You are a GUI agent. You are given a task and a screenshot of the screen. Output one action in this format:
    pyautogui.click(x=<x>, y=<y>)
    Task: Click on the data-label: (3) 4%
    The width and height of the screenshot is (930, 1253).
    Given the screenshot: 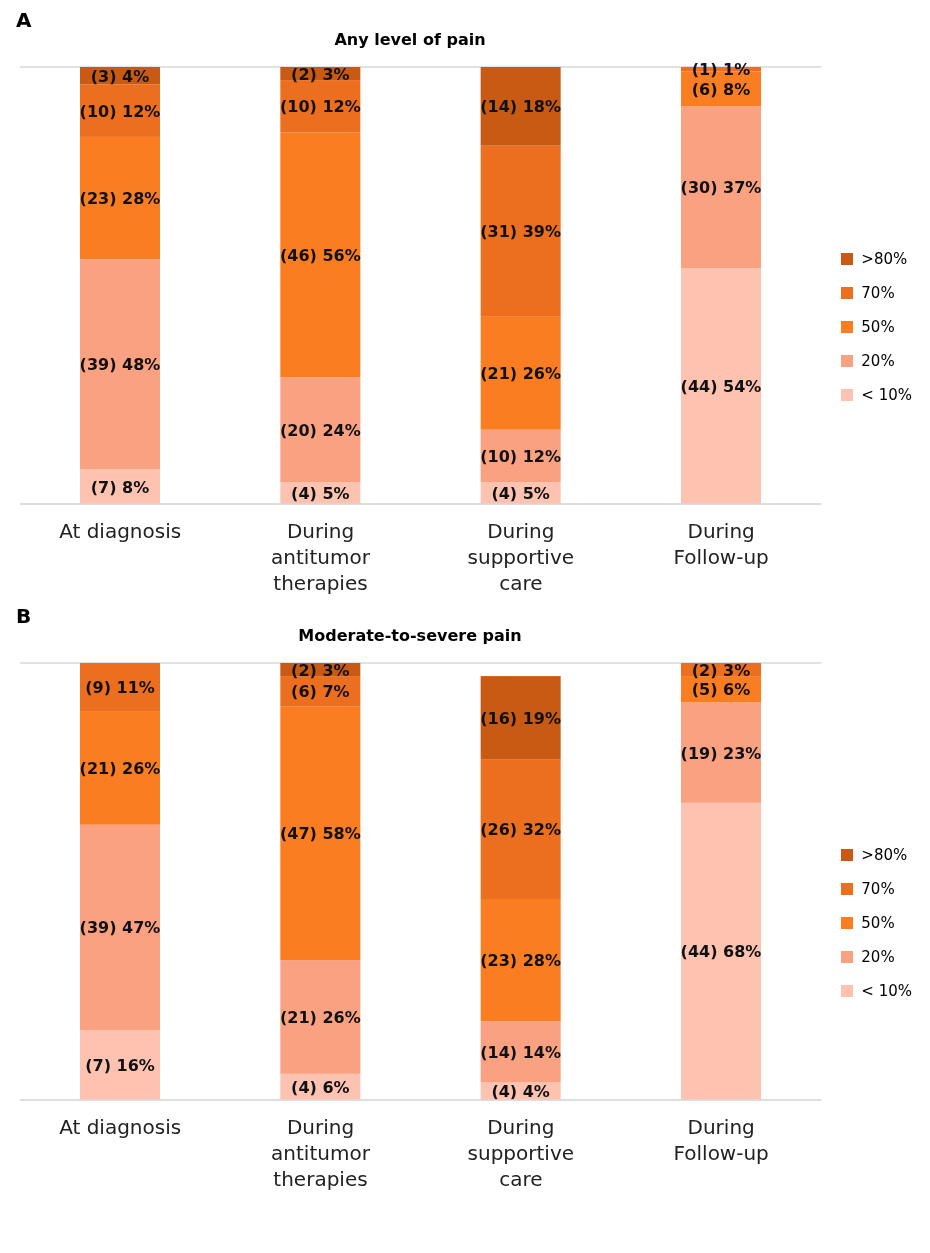 What is the action you would take?
    pyautogui.click(x=120, y=76)
    